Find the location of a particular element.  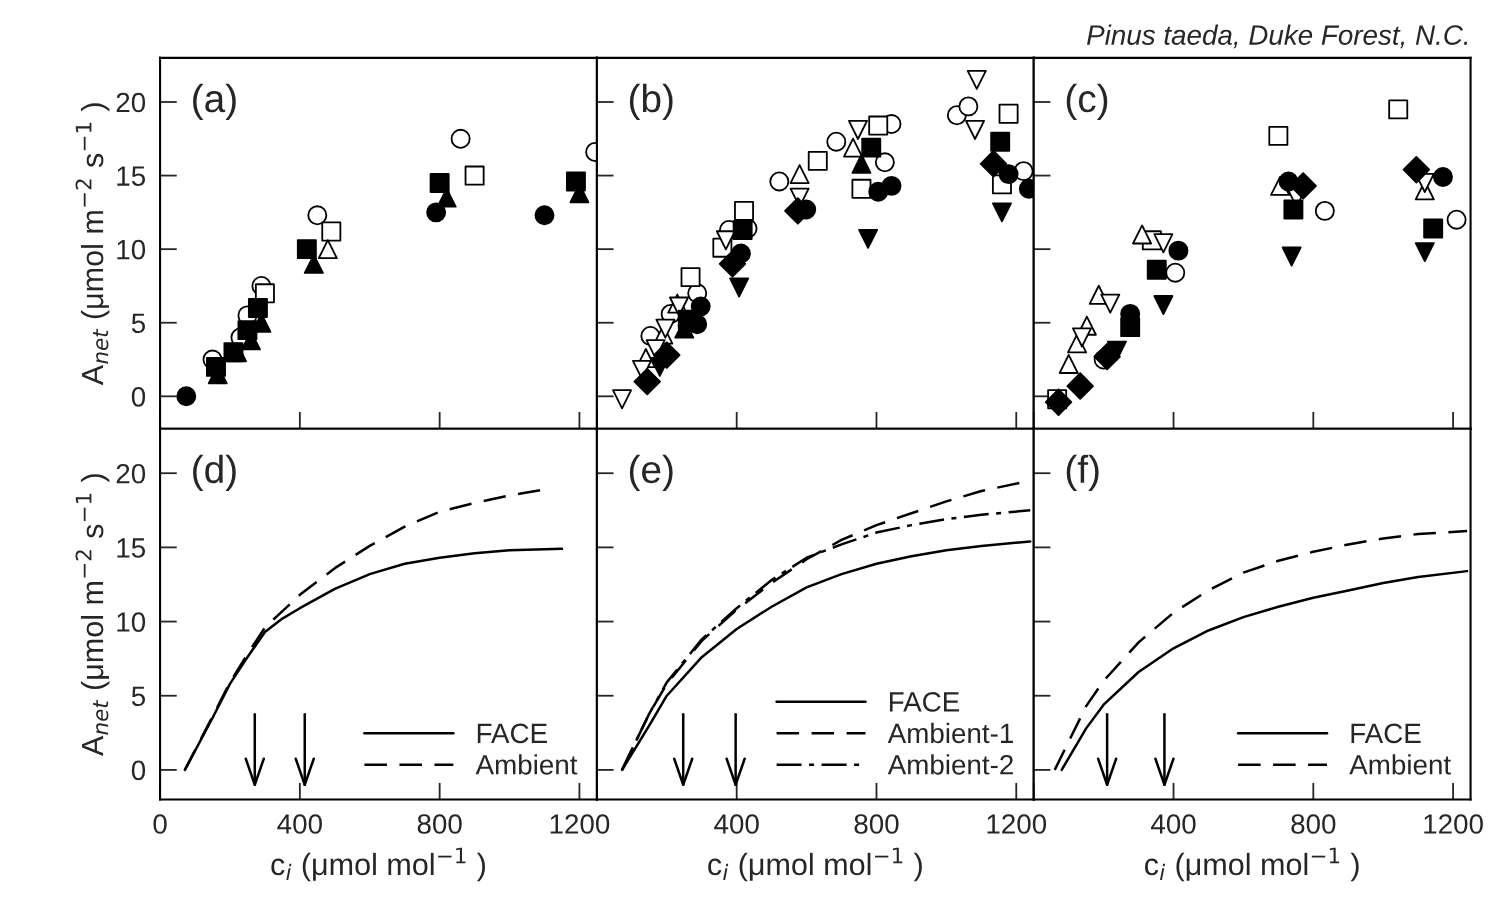

text: (e) is located at coordinates (651, 472).